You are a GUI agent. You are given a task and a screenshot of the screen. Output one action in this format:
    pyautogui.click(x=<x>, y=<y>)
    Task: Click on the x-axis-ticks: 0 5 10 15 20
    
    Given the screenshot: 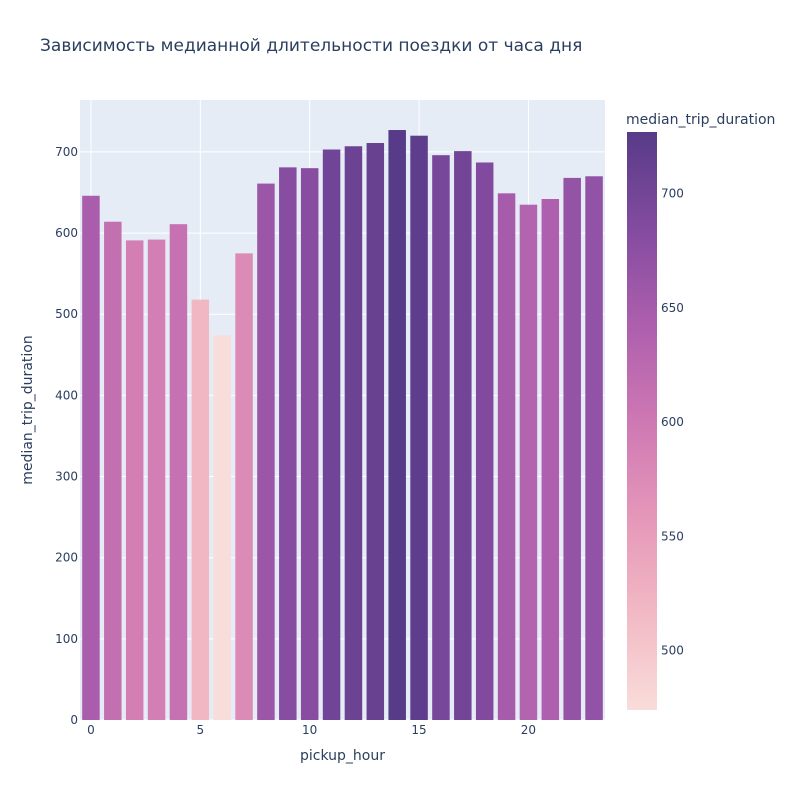 What is the action you would take?
    pyautogui.click(x=311, y=730)
    